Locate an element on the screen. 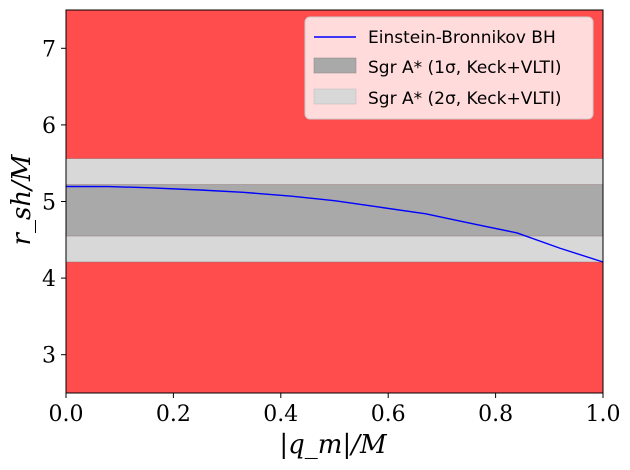 The width and height of the screenshot is (630, 470). y-axis-label: r_sh/M is located at coordinates (22, 199).